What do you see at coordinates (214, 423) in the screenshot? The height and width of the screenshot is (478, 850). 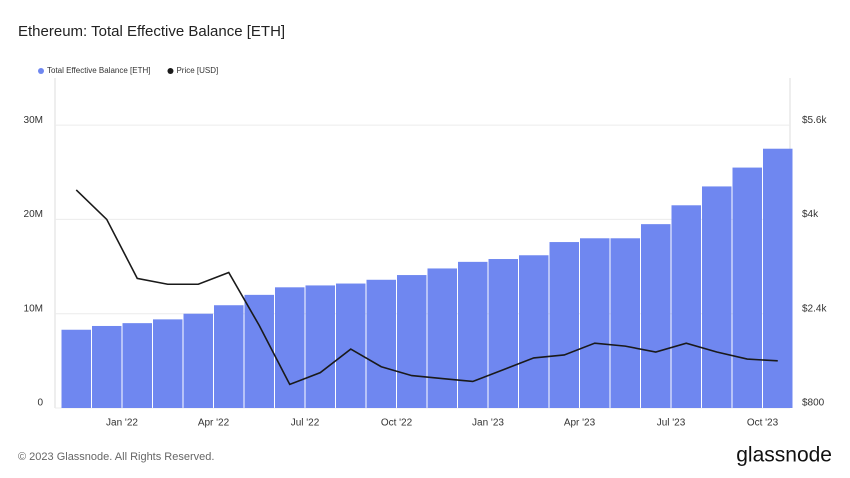 I see `x-tick-label: Apr '22` at bounding box center [214, 423].